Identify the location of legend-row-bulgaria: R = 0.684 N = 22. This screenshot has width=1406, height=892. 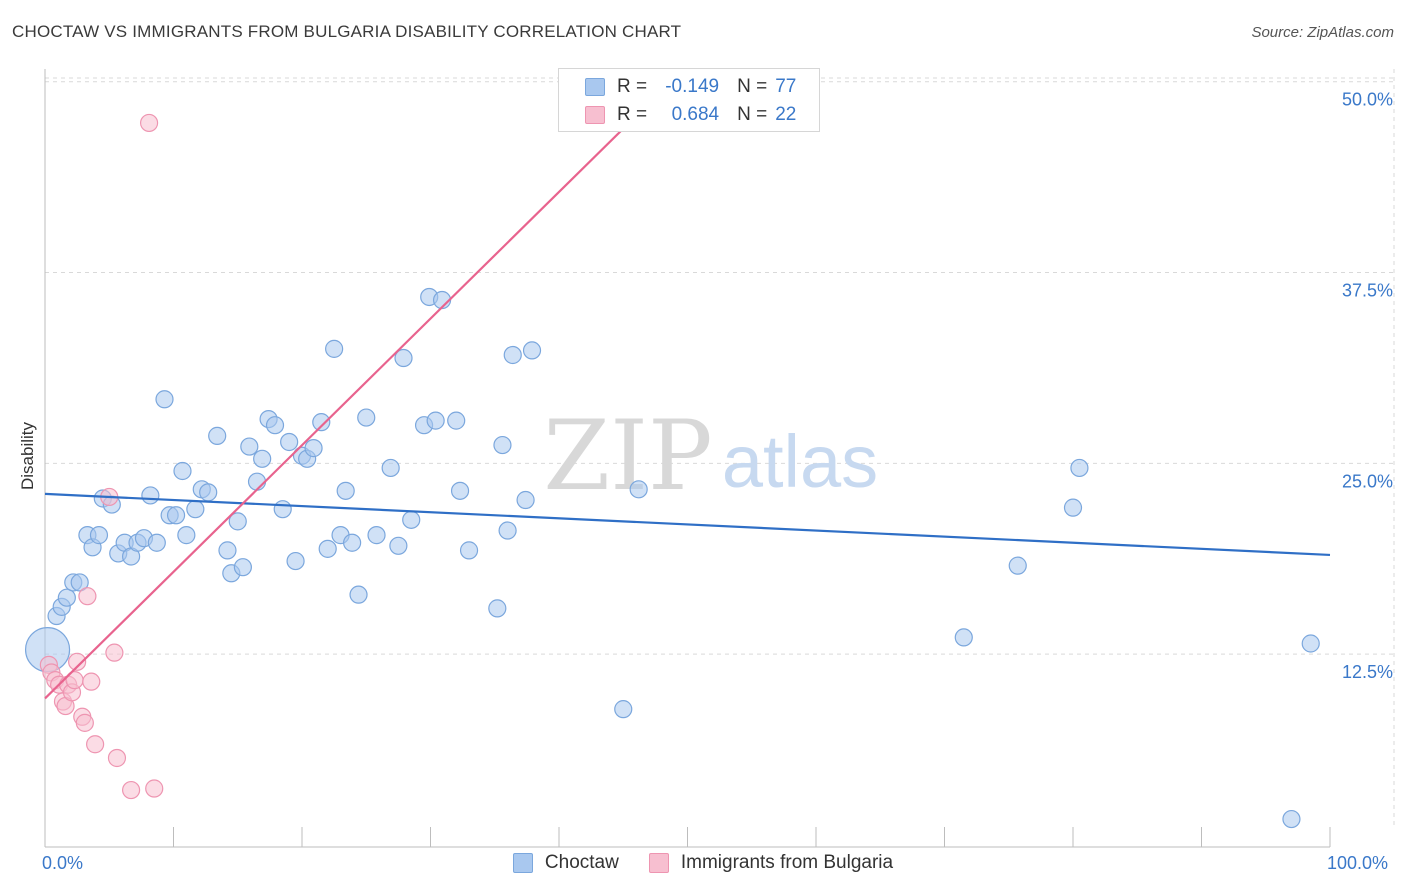
(690, 115).